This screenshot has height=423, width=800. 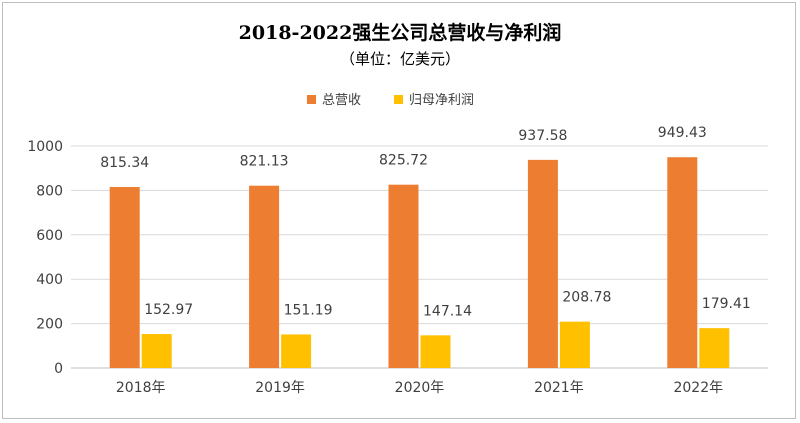 I want to click on x-tick-label: 2021年, so click(x=559, y=388).